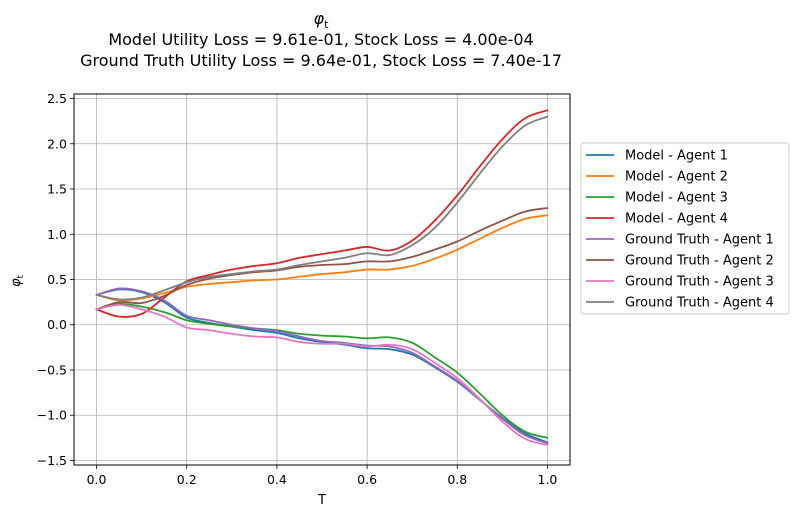 The height and width of the screenshot is (517, 799). What do you see at coordinates (676, 177) in the screenshot?
I see `legend-label: Model - Agent 2` at bounding box center [676, 177].